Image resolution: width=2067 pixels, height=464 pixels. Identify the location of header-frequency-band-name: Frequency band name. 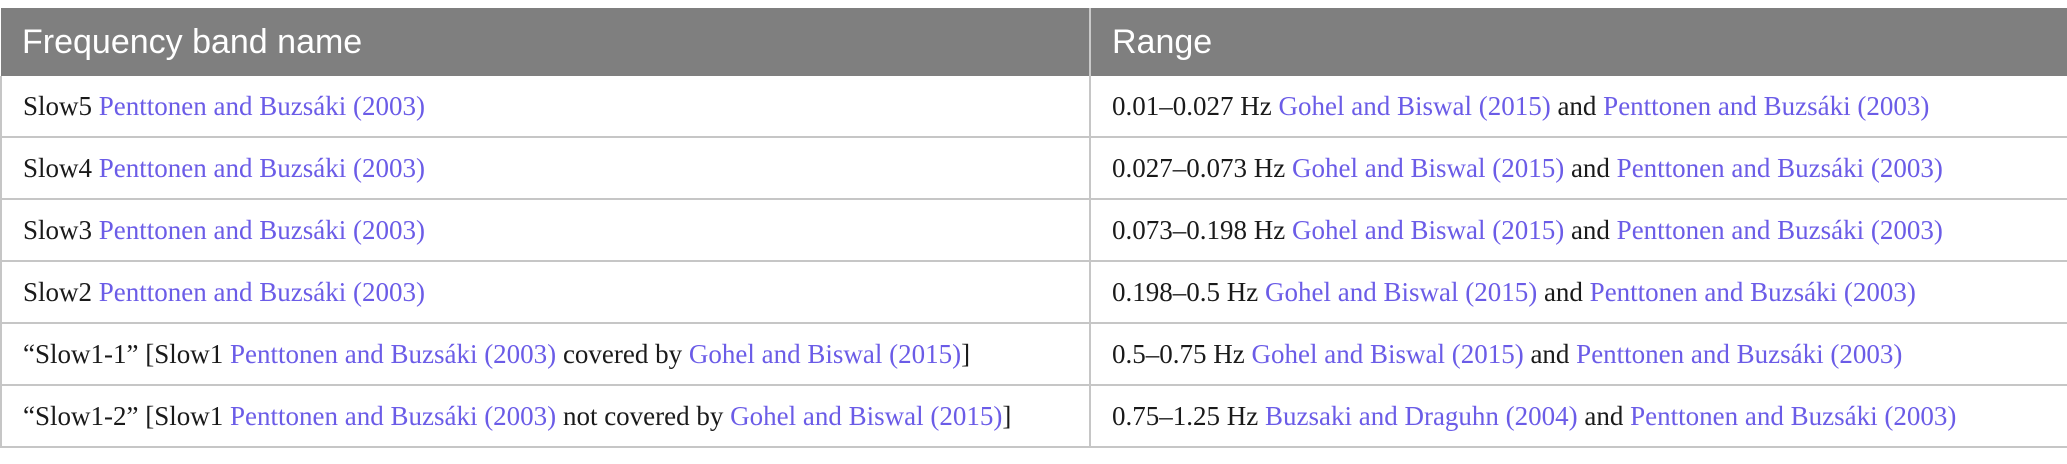
(546, 42).